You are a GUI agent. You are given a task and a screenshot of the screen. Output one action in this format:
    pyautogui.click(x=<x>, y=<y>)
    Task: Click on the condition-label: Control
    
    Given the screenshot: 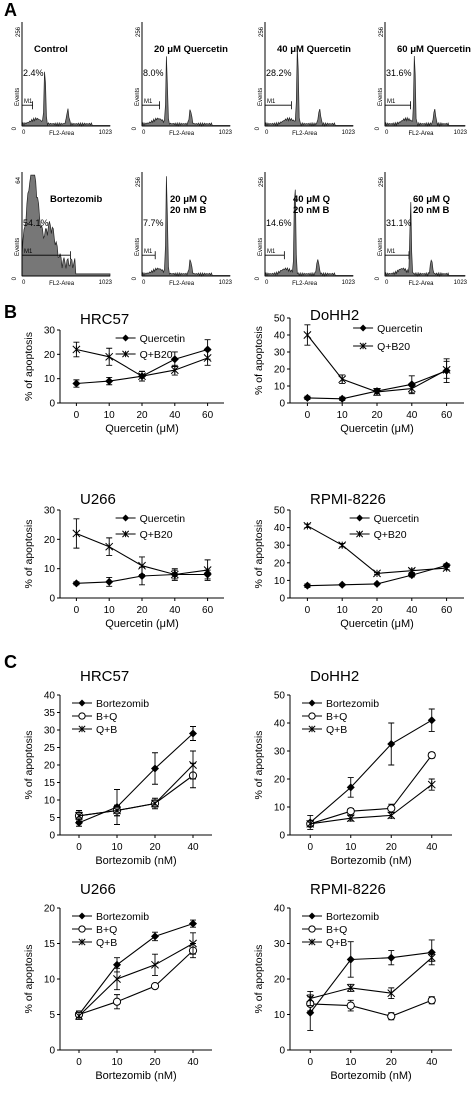 What is the action you would take?
    pyautogui.click(x=51, y=49)
    